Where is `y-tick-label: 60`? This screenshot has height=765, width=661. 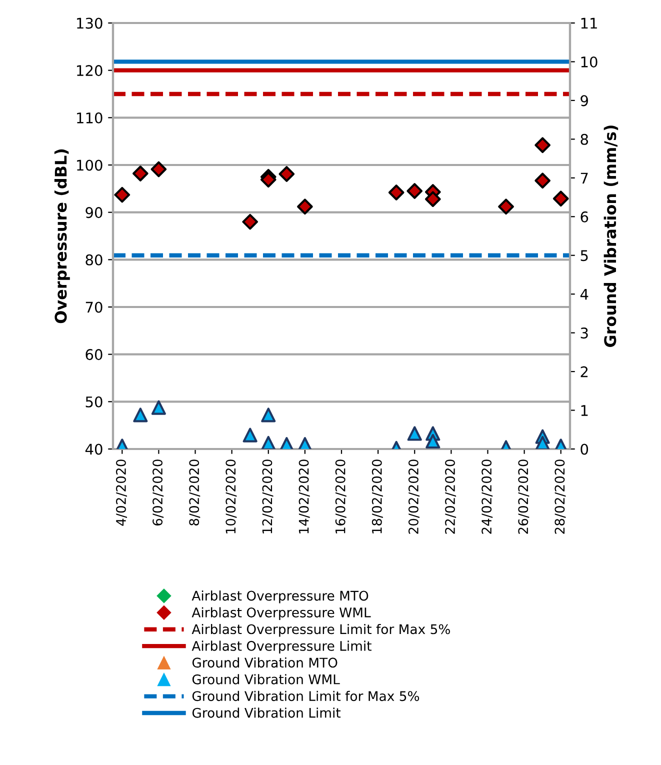 y-tick-label: 60 is located at coordinates (94, 354).